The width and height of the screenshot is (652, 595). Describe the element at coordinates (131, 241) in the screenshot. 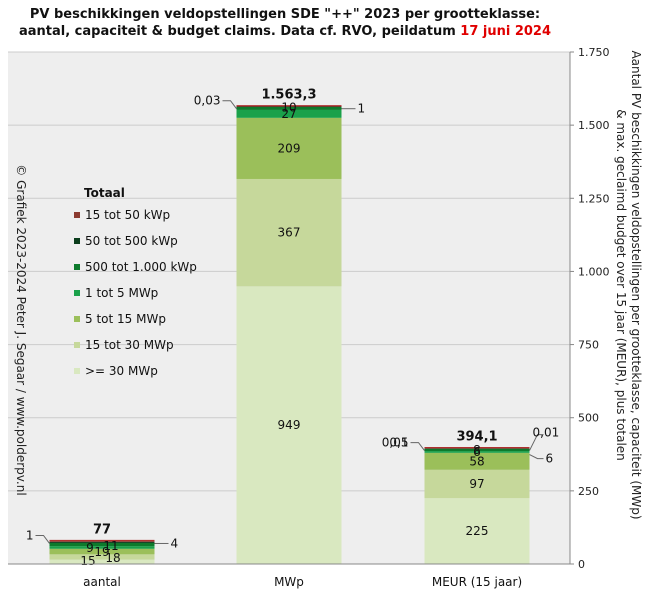

I see `legend-entry: 50 tot 500 kWp` at that location.